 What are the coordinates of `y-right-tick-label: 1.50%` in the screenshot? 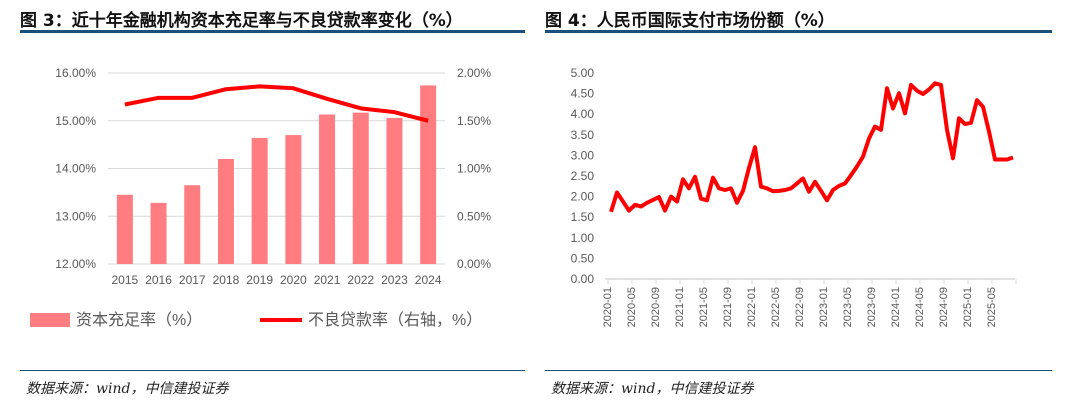 It's located at (474, 121).